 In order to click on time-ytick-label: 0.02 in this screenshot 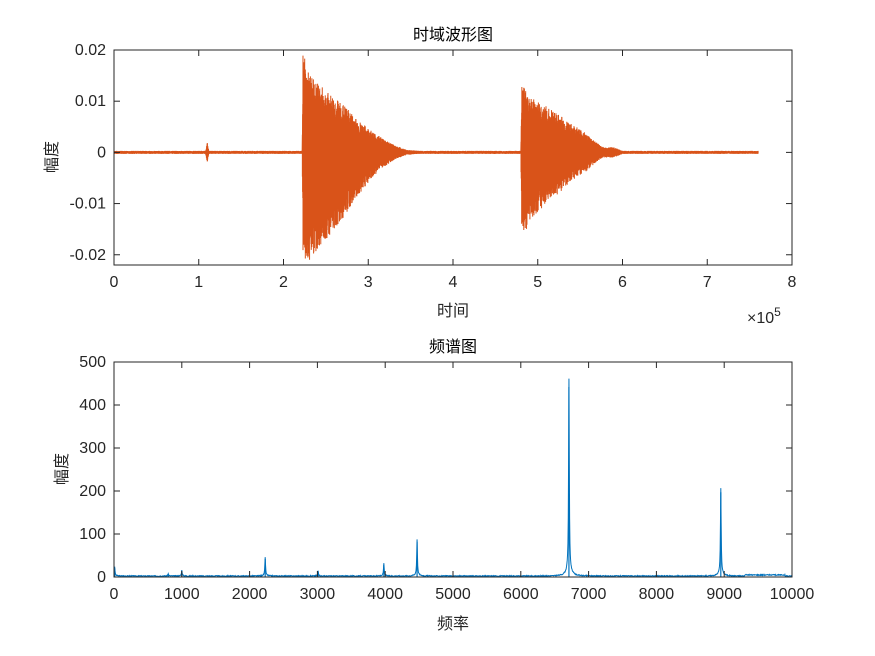, I will do `click(90, 50)`.